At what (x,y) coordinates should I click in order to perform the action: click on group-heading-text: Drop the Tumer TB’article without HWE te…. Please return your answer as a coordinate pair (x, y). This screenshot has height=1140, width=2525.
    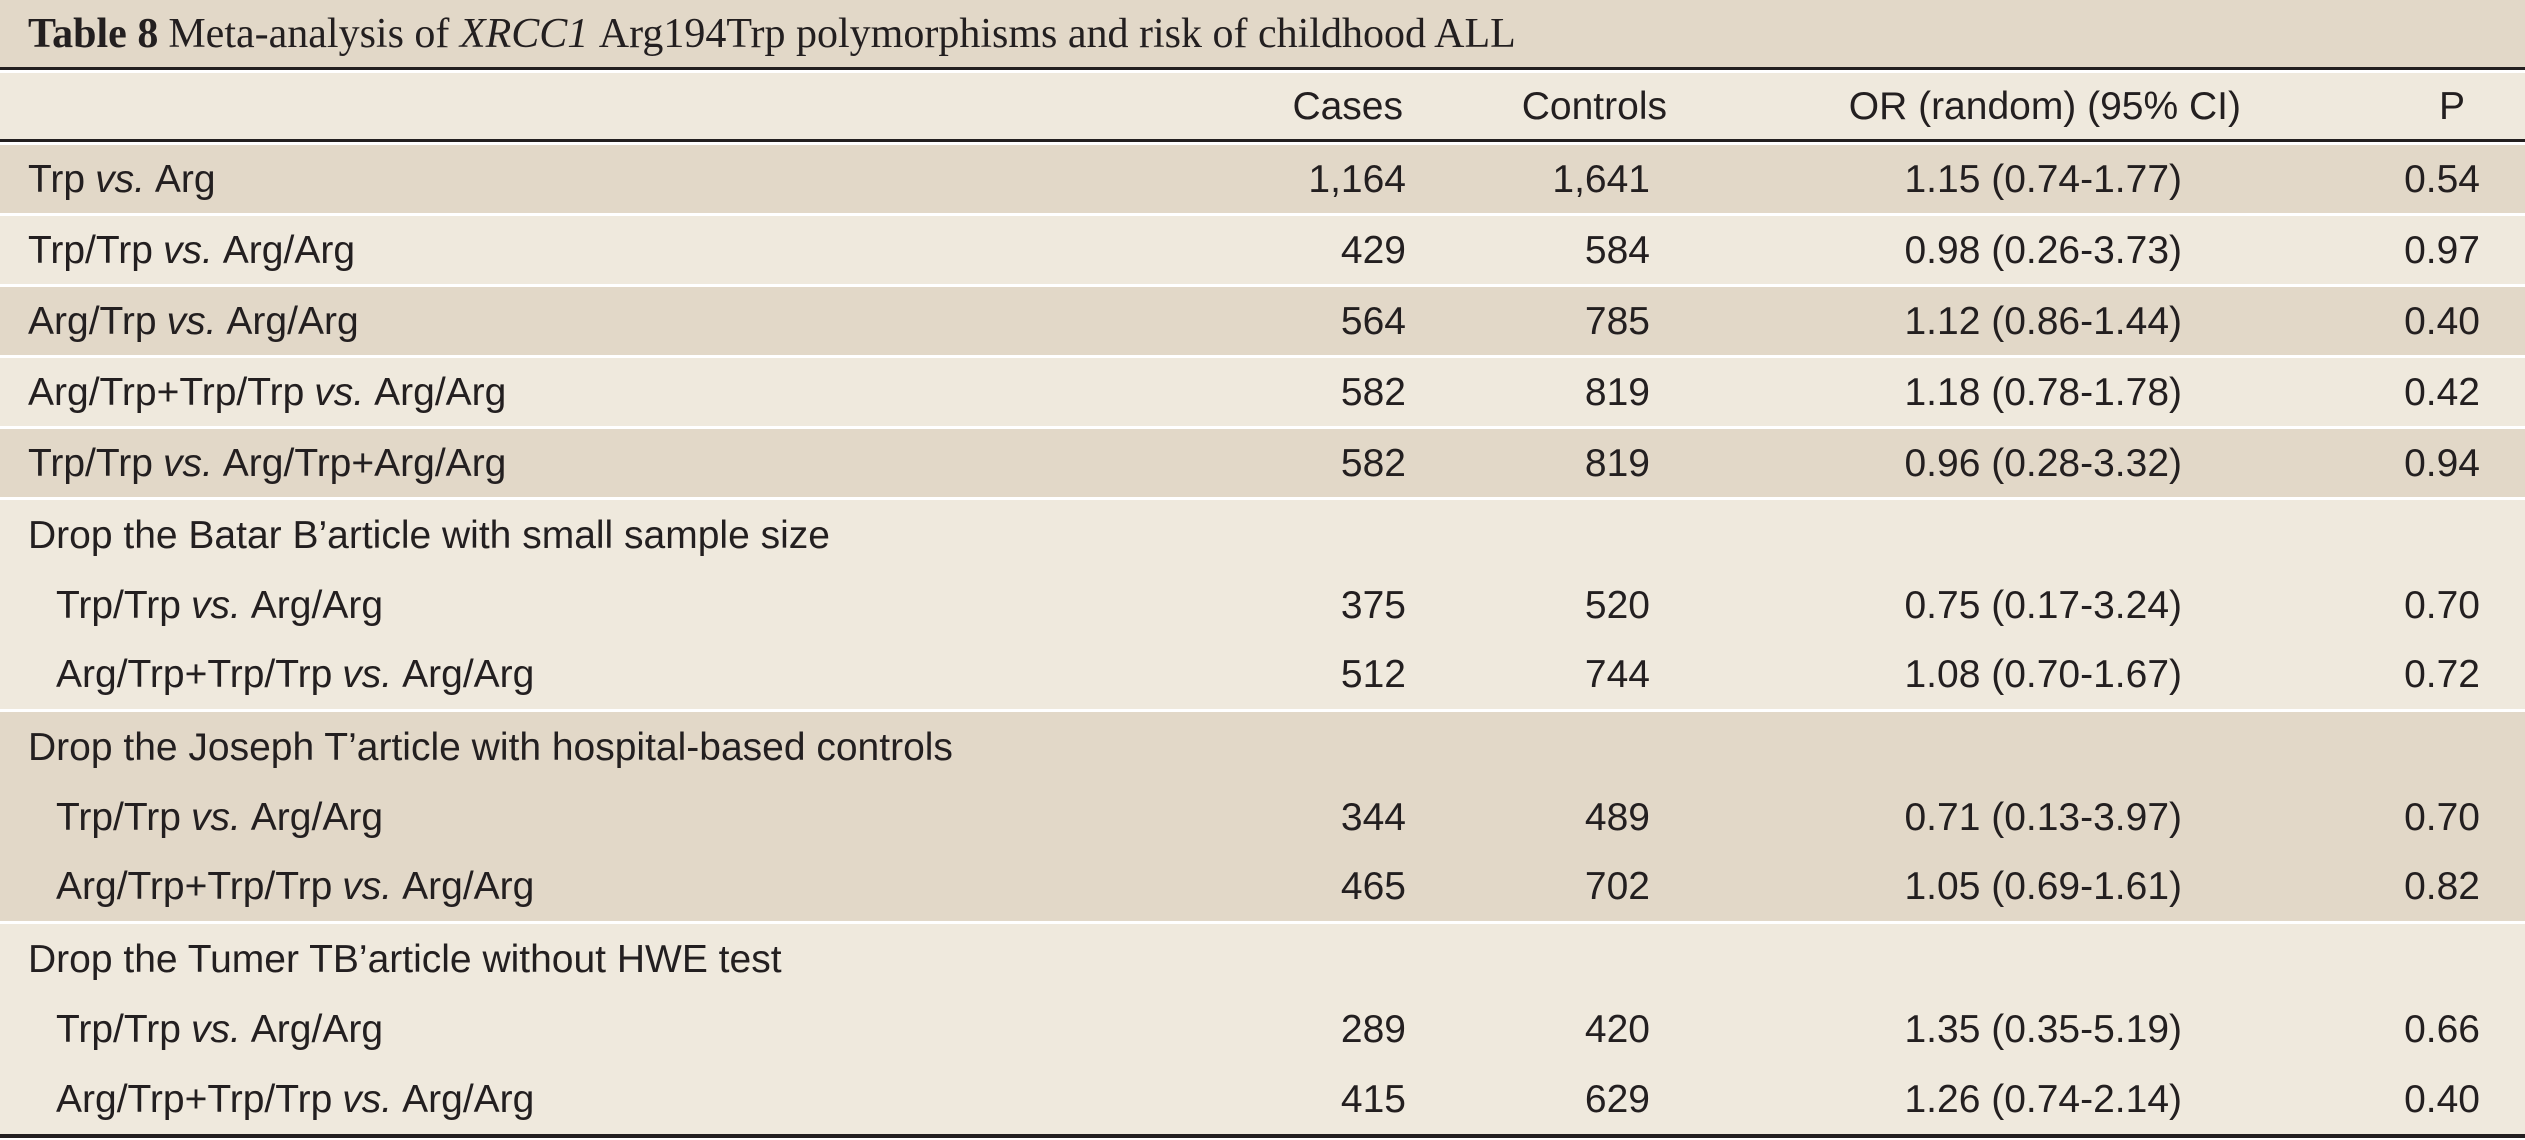
    Looking at the image, I should click on (405, 959).